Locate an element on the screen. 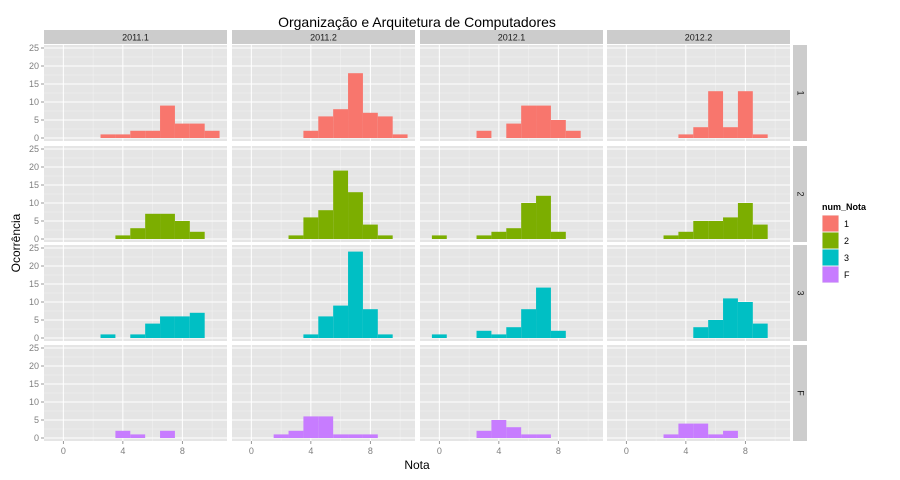 The height and width of the screenshot is (480, 900). y-axis-title: Ocorrência is located at coordinates (16, 242).